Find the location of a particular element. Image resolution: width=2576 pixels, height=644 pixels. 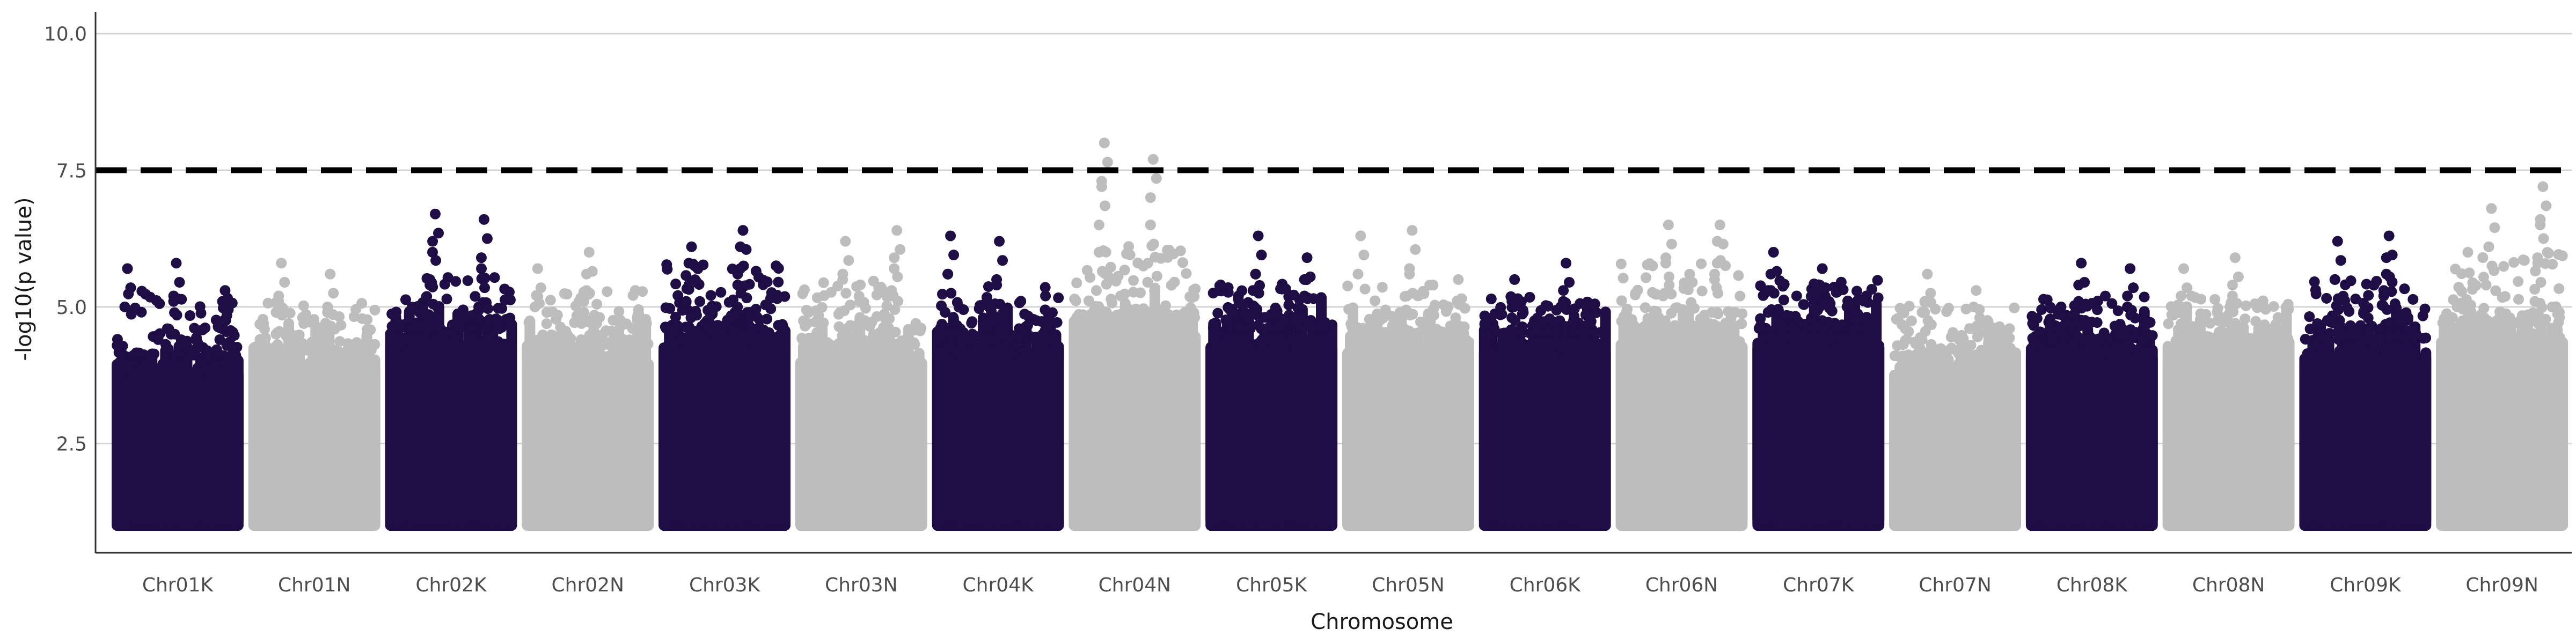

chromosome-group-chr03k is located at coordinates (724, 378).